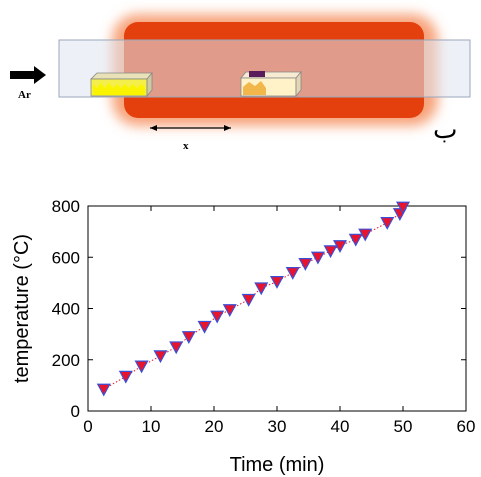  I want to click on distance-label: x, so click(186, 146).